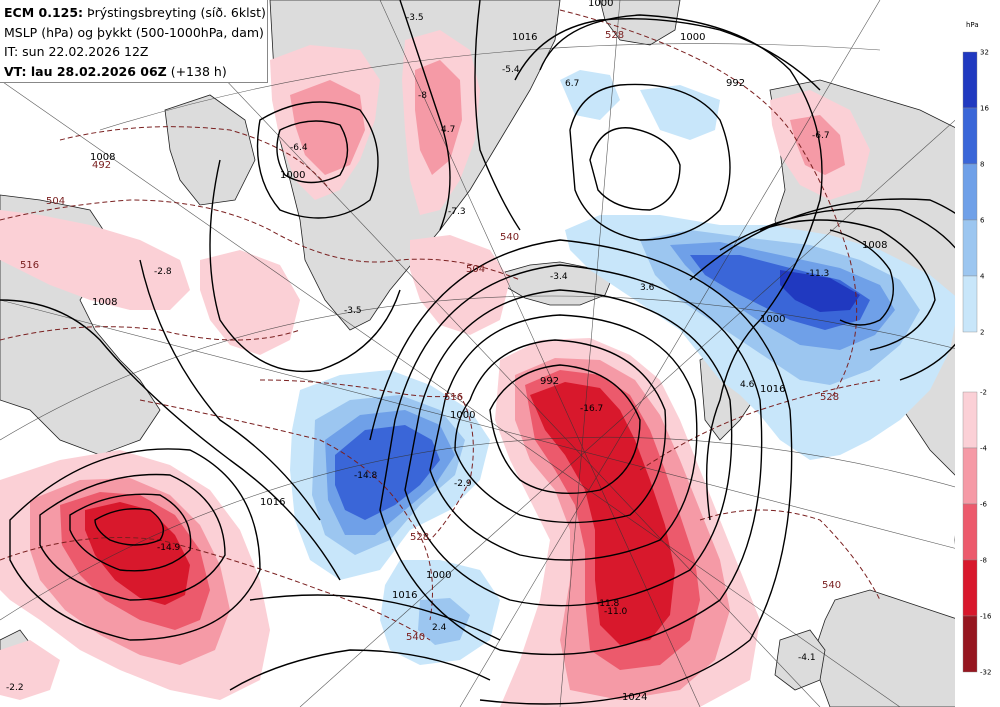  I want to click on model-name: ECM 0.125:, so click(44, 12).